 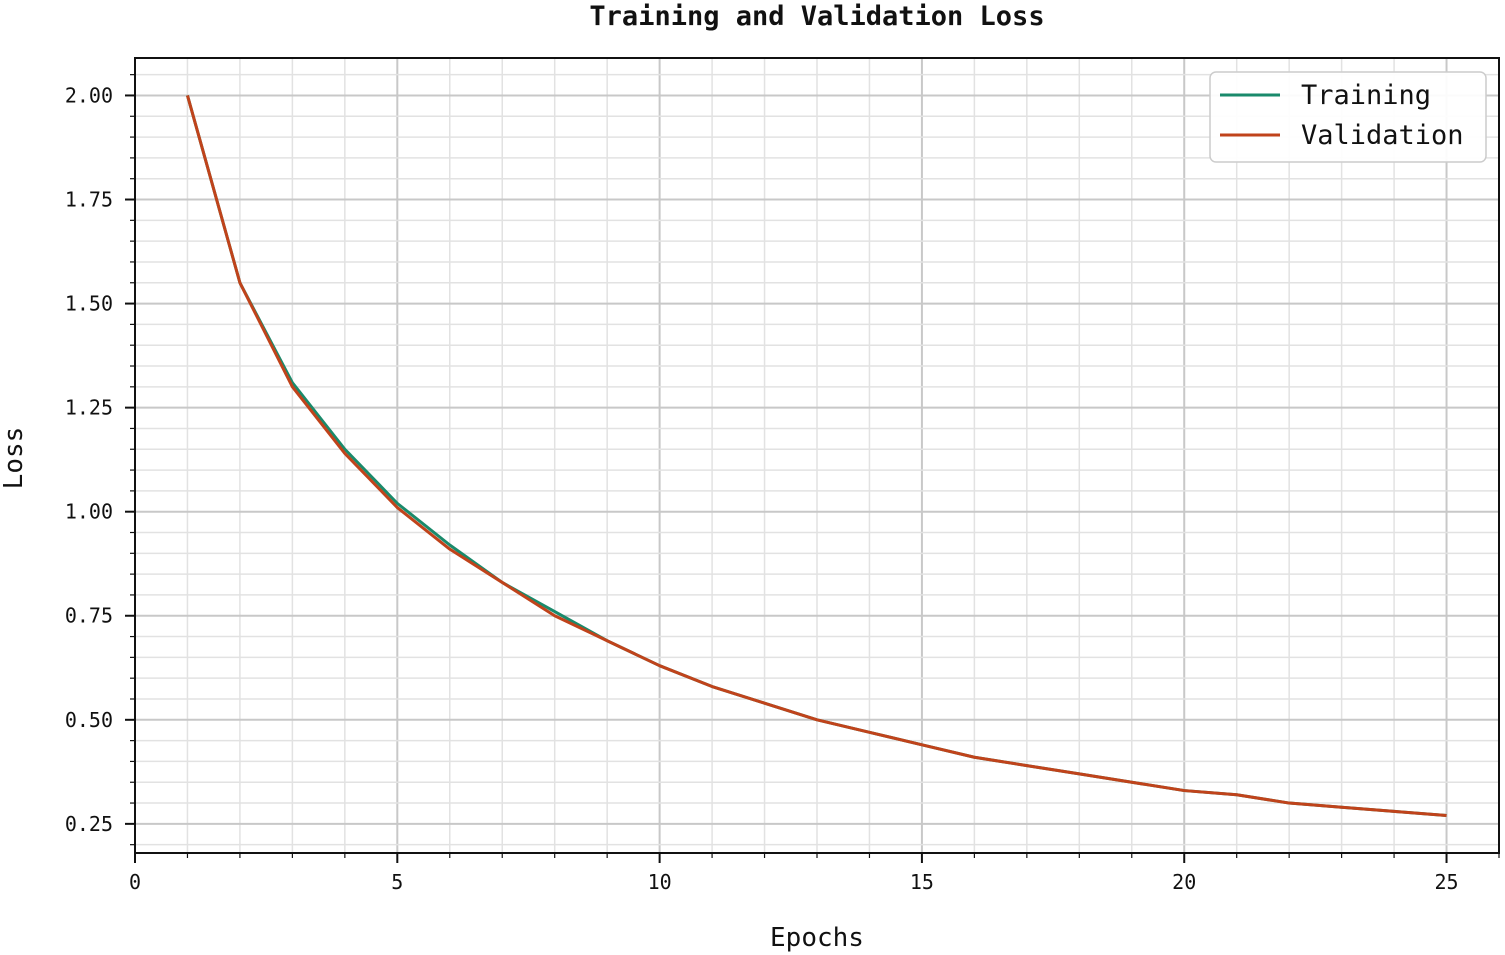 I want to click on y-tick-label: 2.00, so click(x=89, y=95).